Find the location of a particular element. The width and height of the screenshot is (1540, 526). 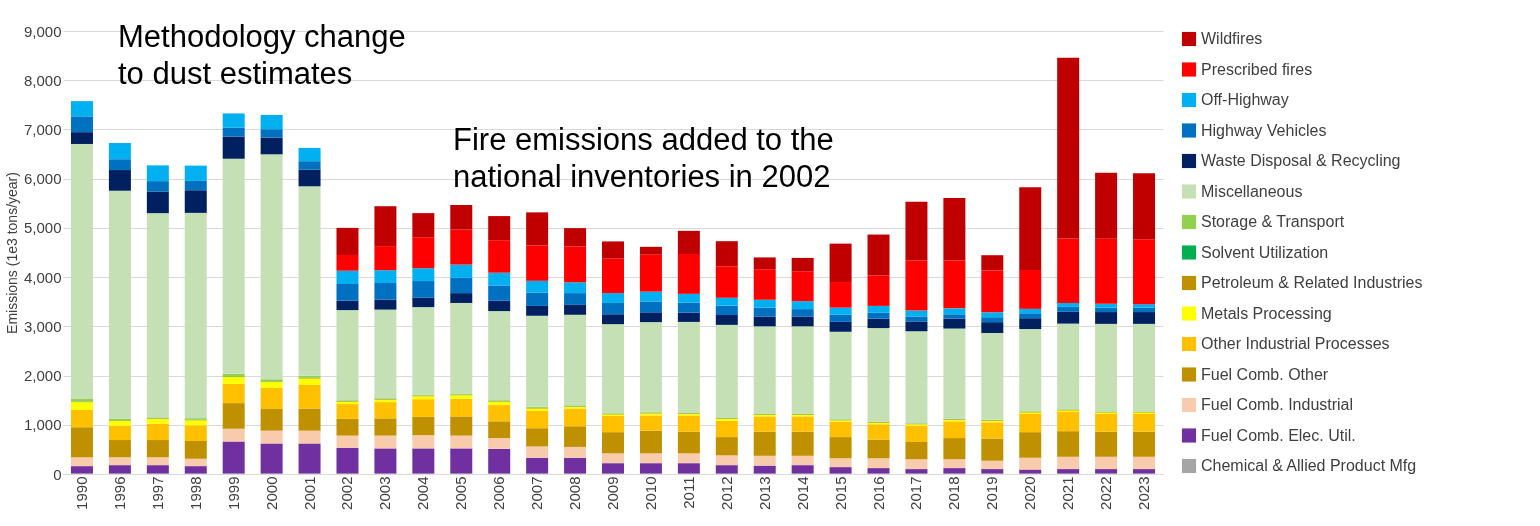

y-tick-label: 3,000 is located at coordinates (42, 326).